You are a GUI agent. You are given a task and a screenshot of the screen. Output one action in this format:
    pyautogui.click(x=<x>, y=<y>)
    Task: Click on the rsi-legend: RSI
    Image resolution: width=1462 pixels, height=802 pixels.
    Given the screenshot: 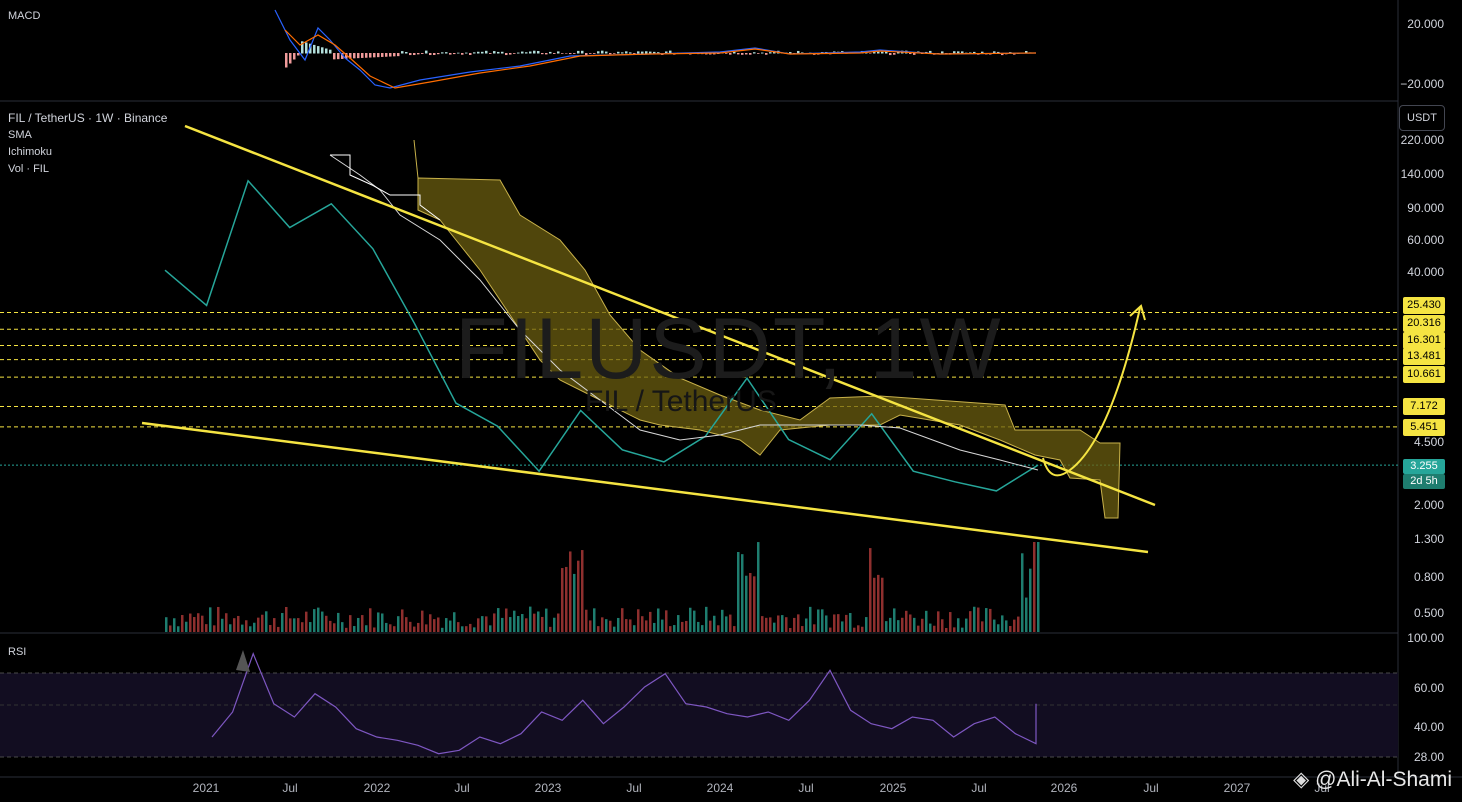 What is the action you would take?
    pyautogui.click(x=17, y=652)
    